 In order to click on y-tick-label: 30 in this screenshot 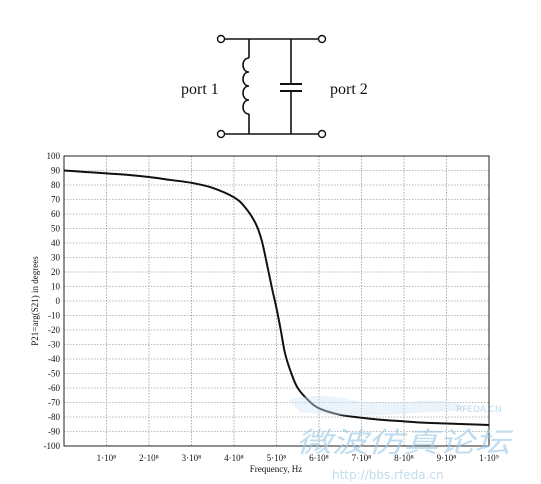, I will do `click(56, 258)`.